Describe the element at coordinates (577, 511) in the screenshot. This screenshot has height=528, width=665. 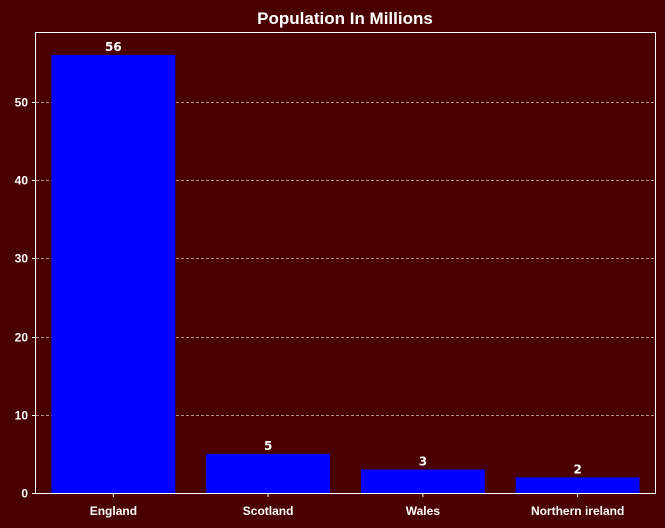
I see `x-tick-label: Northern ireland` at that location.